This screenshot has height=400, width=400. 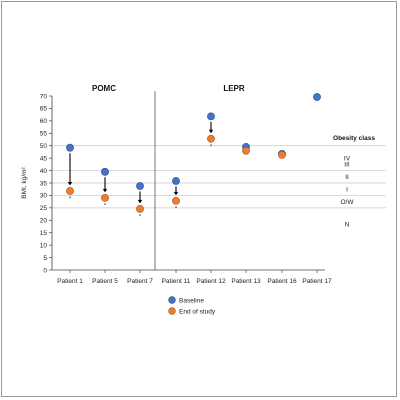 What do you see at coordinates (211, 281) in the screenshot?
I see `x-category-label: Patient 12` at bounding box center [211, 281].